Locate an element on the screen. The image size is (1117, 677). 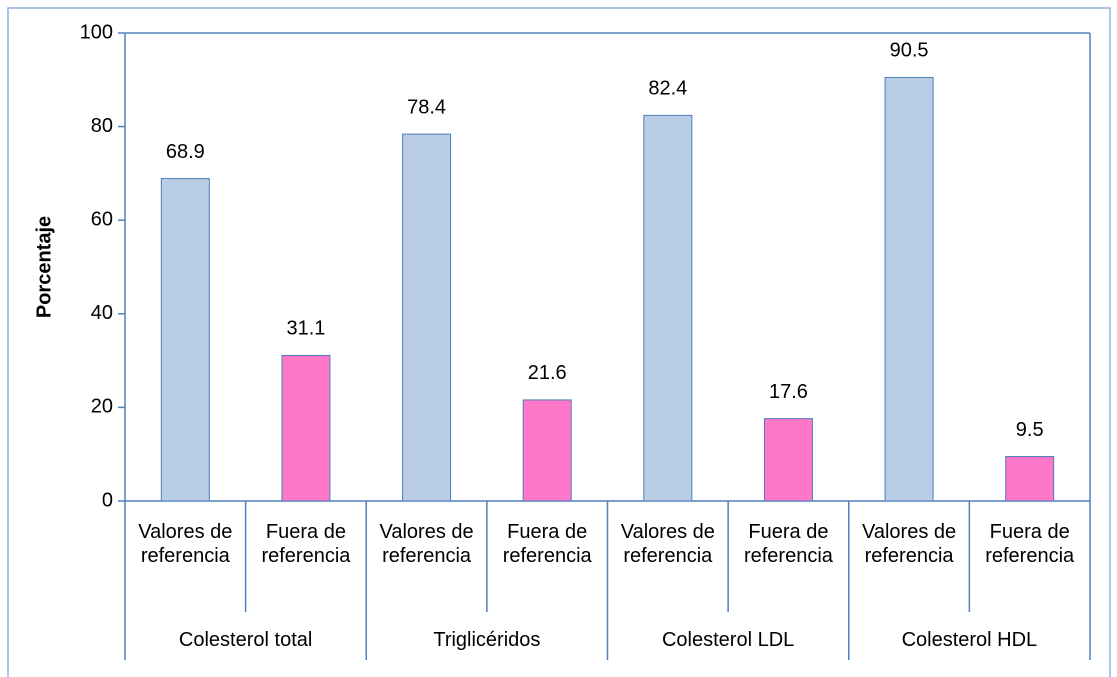
data-label: 31.1 is located at coordinates (305, 329).